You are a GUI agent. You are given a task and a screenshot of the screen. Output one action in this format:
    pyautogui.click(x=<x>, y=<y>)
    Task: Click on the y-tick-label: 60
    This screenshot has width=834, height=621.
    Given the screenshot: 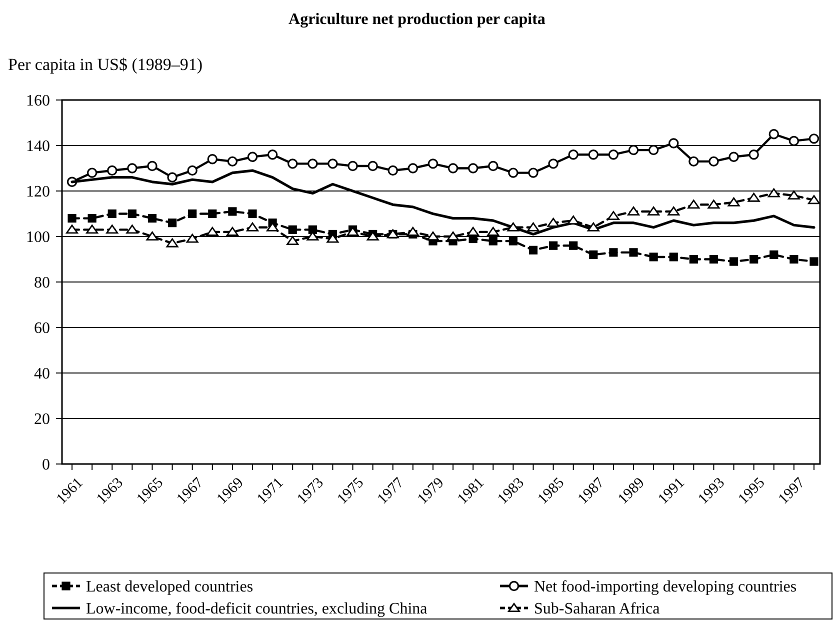 What is the action you would take?
    pyautogui.click(x=42, y=329)
    